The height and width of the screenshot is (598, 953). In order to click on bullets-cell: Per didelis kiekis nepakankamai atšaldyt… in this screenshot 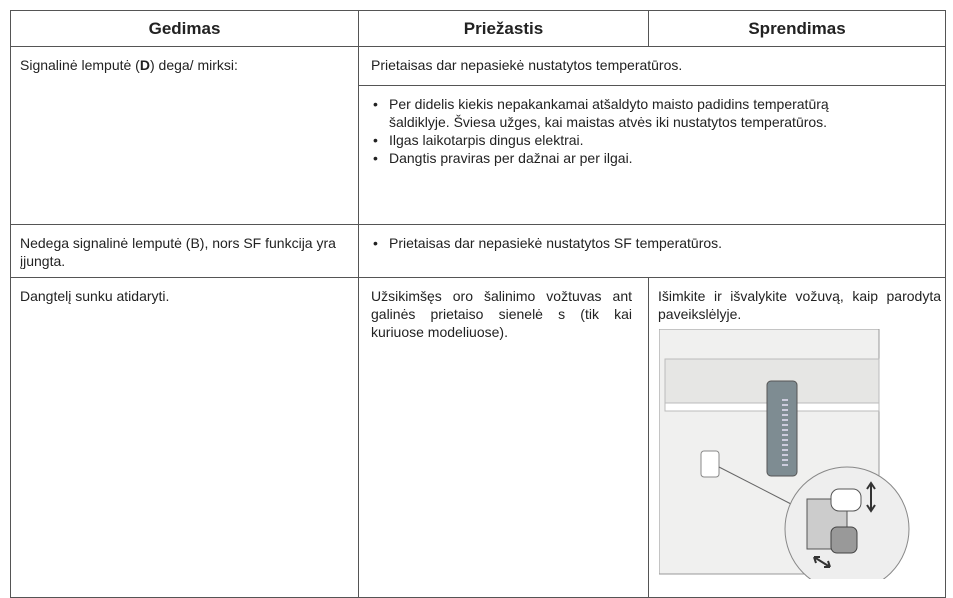, I will do `click(652, 155)`.